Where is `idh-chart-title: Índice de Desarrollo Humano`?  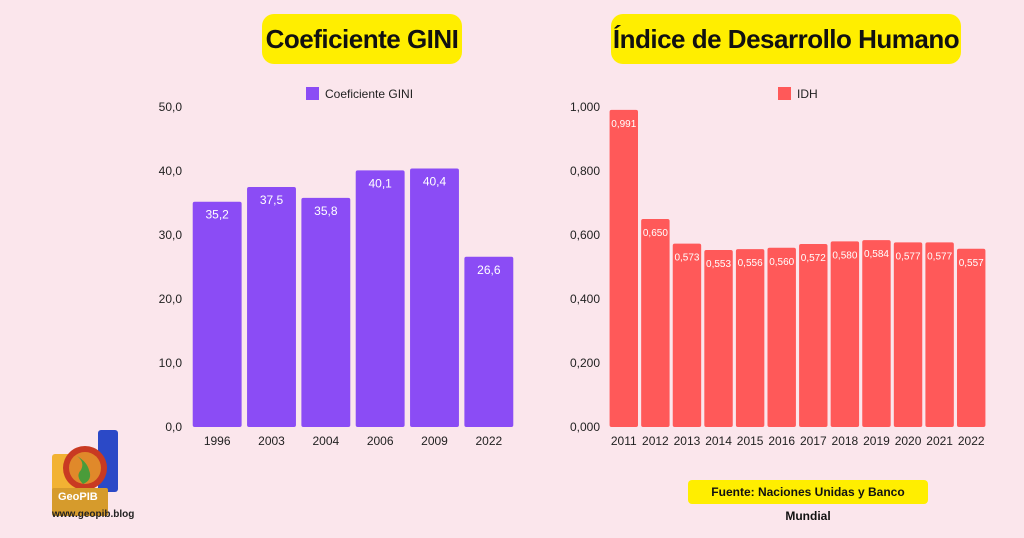 idh-chart-title: Índice de Desarrollo Humano is located at coordinates (786, 39).